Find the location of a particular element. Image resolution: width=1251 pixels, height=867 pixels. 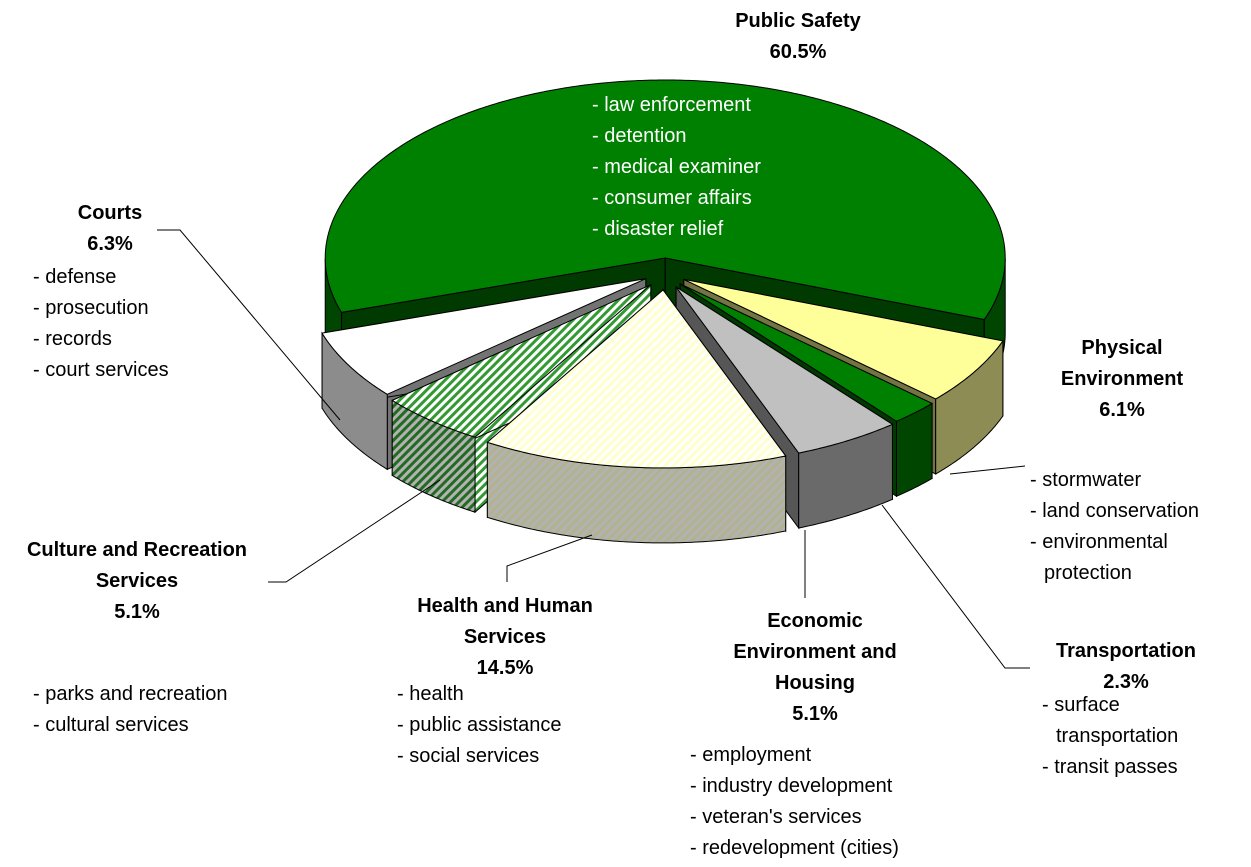

detail-item: - detention is located at coordinates (639, 136).